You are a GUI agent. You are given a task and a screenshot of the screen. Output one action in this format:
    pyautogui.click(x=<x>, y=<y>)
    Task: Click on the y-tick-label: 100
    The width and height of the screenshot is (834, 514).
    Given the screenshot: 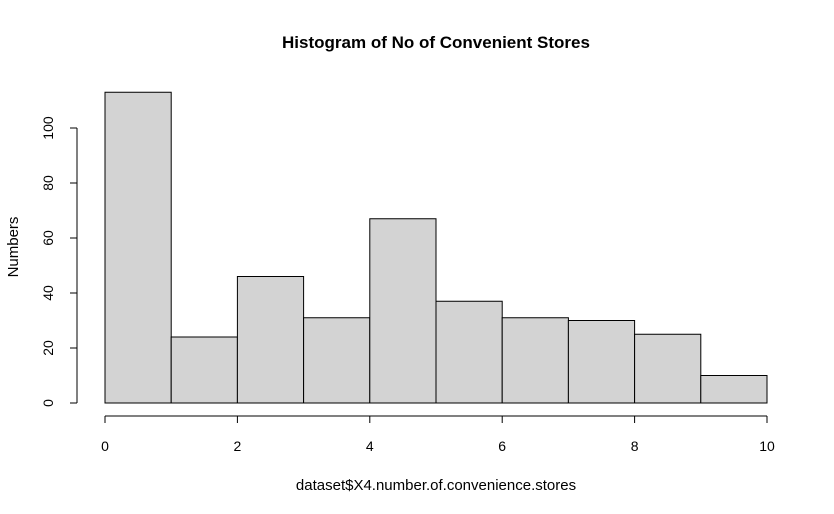 What is the action you would take?
    pyautogui.click(x=48, y=128)
    